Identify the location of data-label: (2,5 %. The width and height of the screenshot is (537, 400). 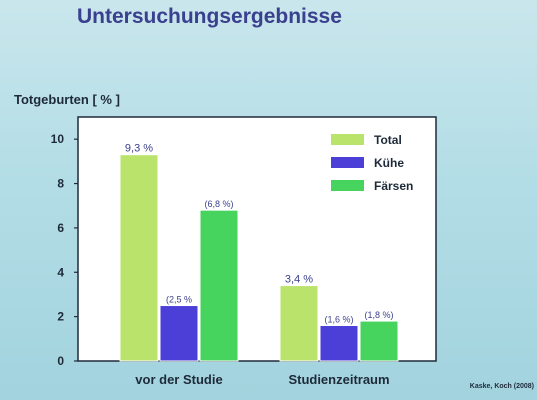
(179, 300).